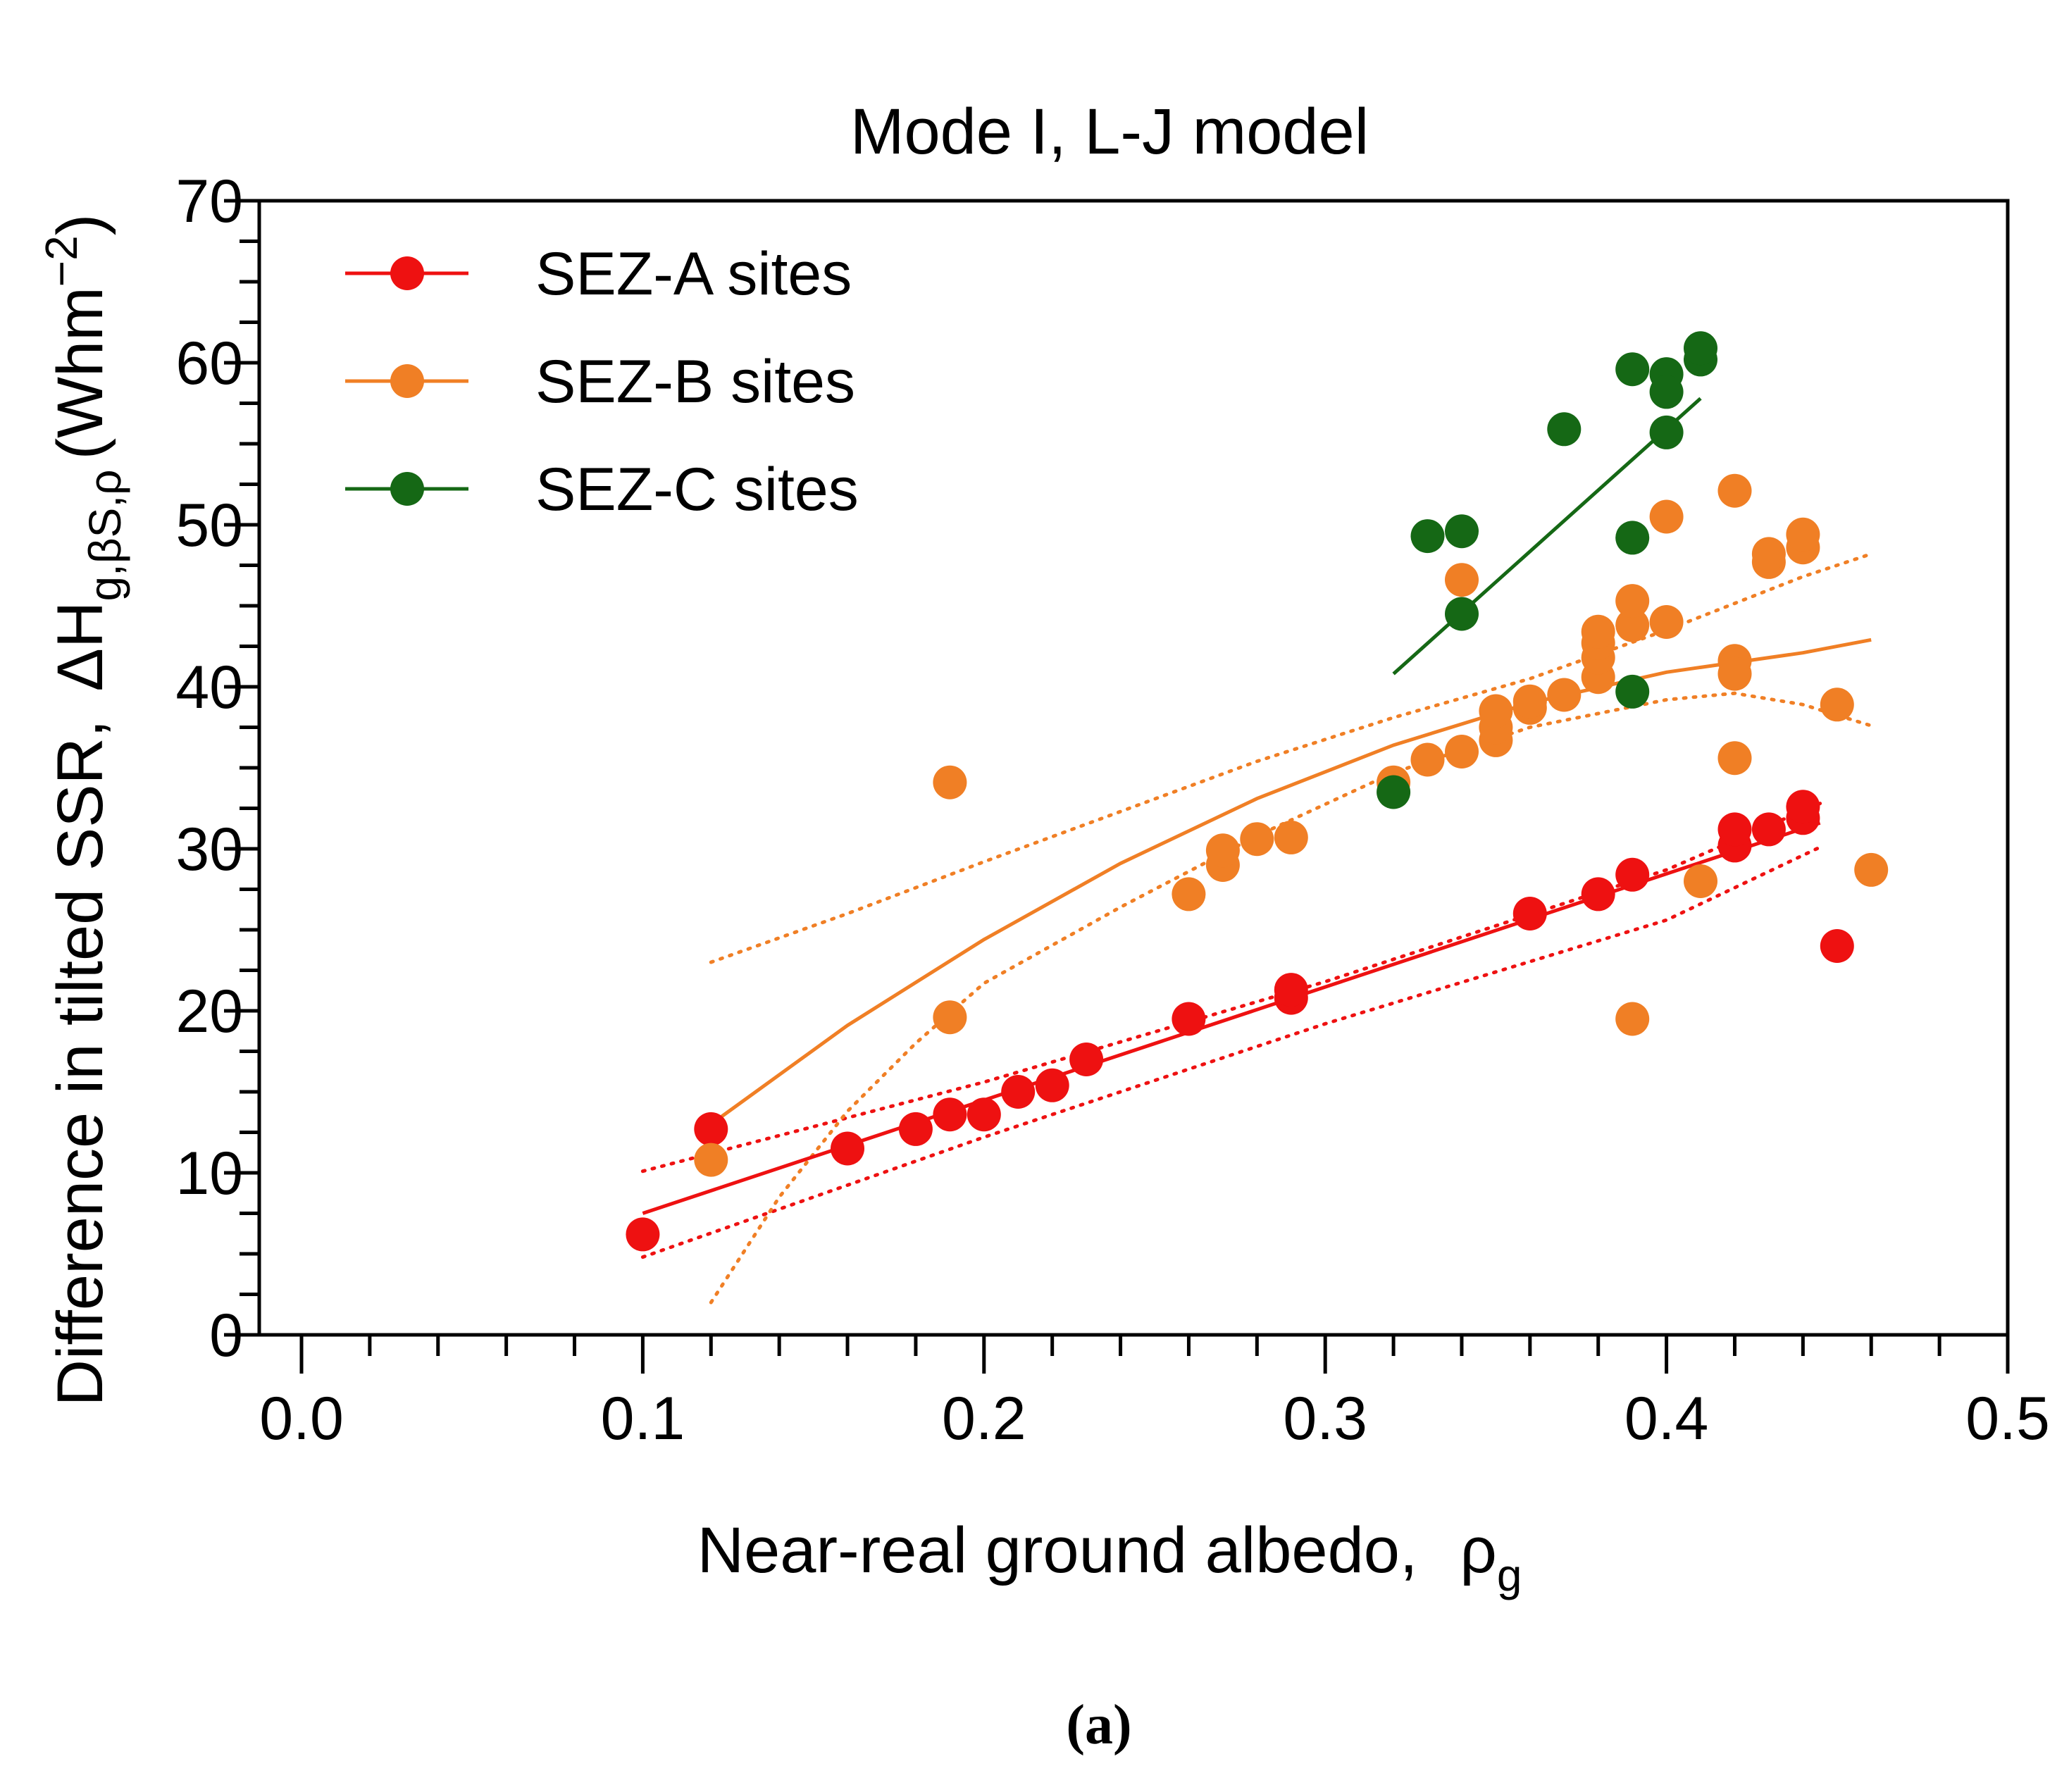  Describe the element at coordinates (209, 363) in the screenshot. I see `y-tick-label: 60` at that location.